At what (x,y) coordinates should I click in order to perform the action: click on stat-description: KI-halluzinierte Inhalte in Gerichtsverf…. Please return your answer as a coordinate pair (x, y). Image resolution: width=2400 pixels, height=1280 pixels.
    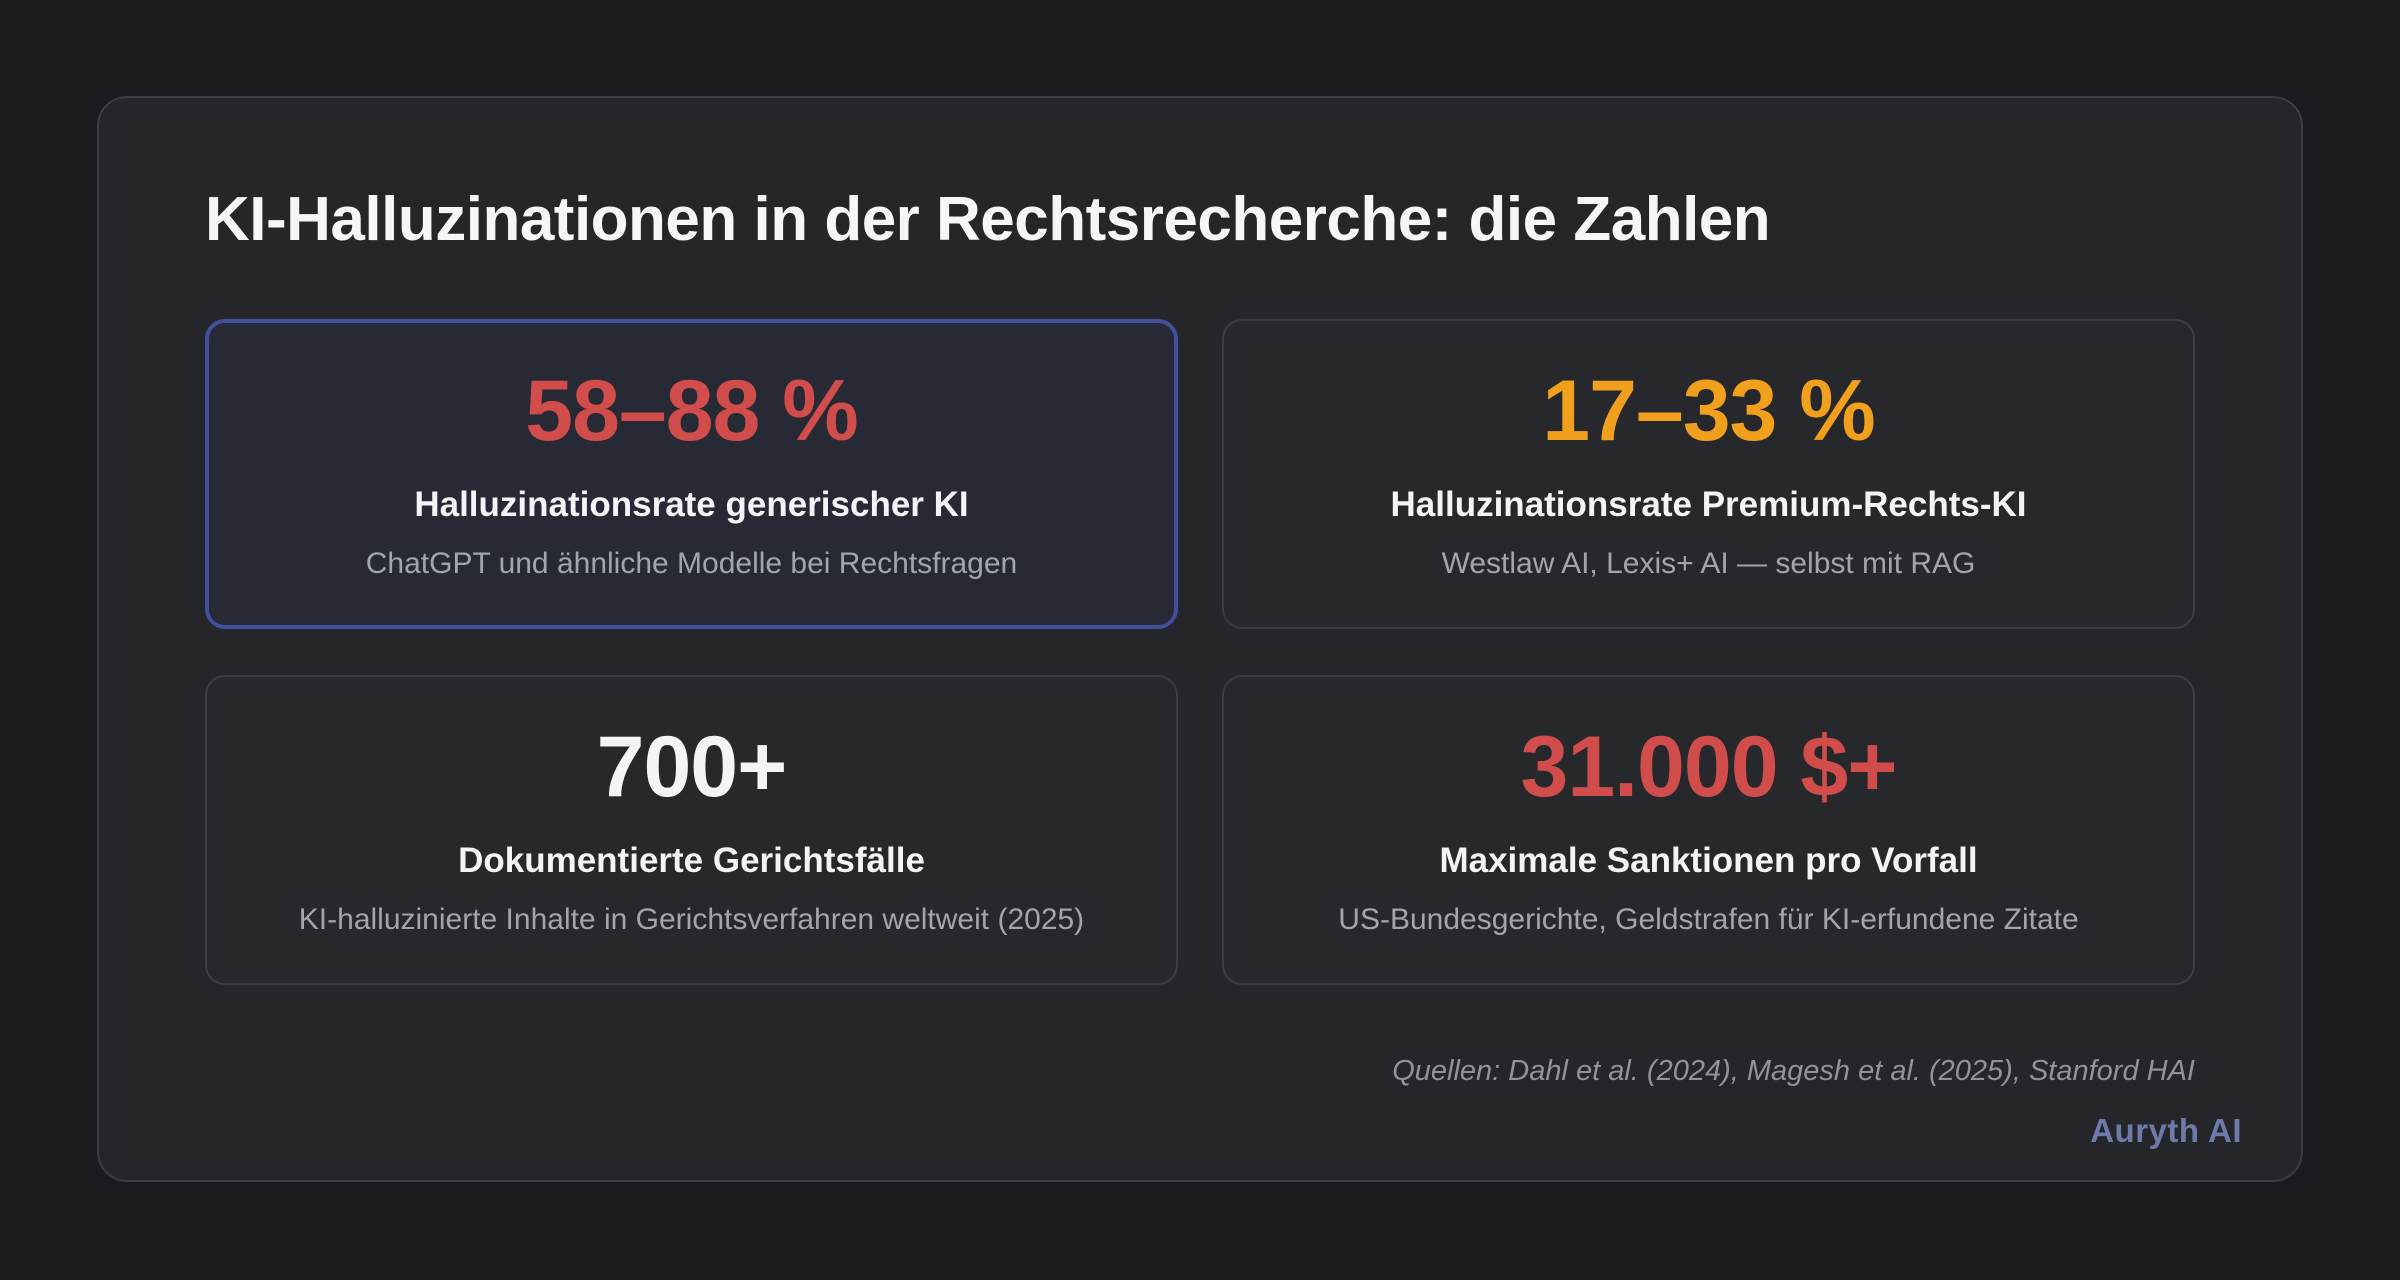
    Looking at the image, I should click on (691, 920).